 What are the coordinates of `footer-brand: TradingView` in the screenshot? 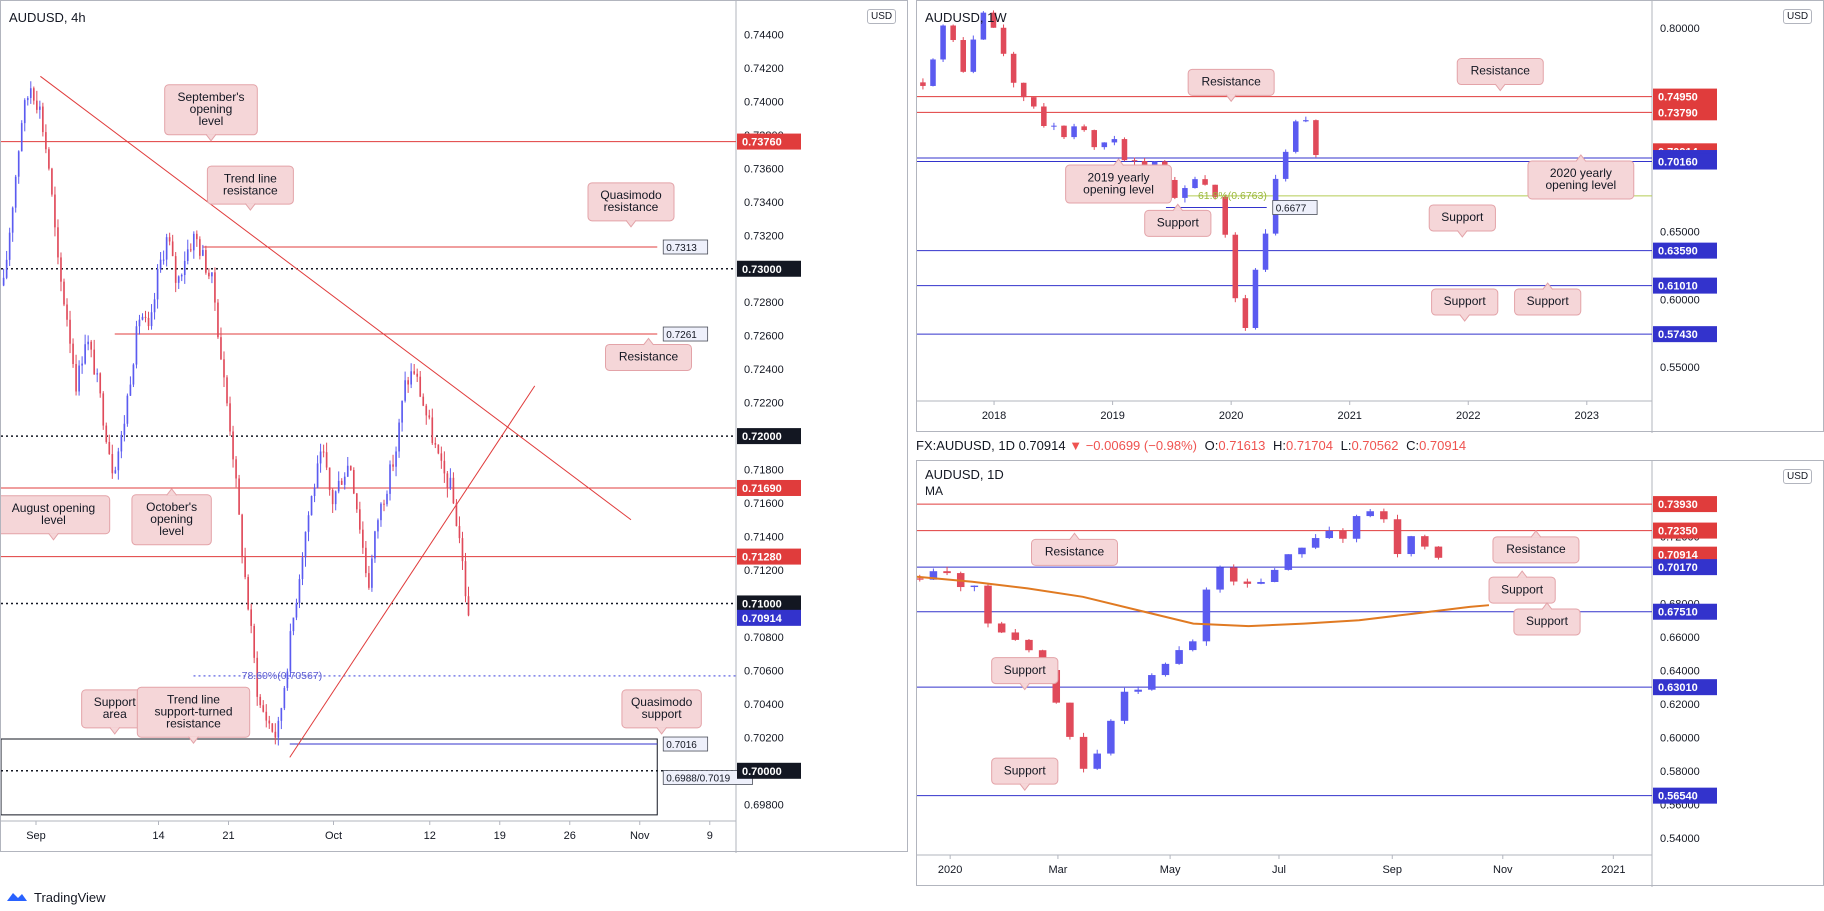 It's located at (70, 897).